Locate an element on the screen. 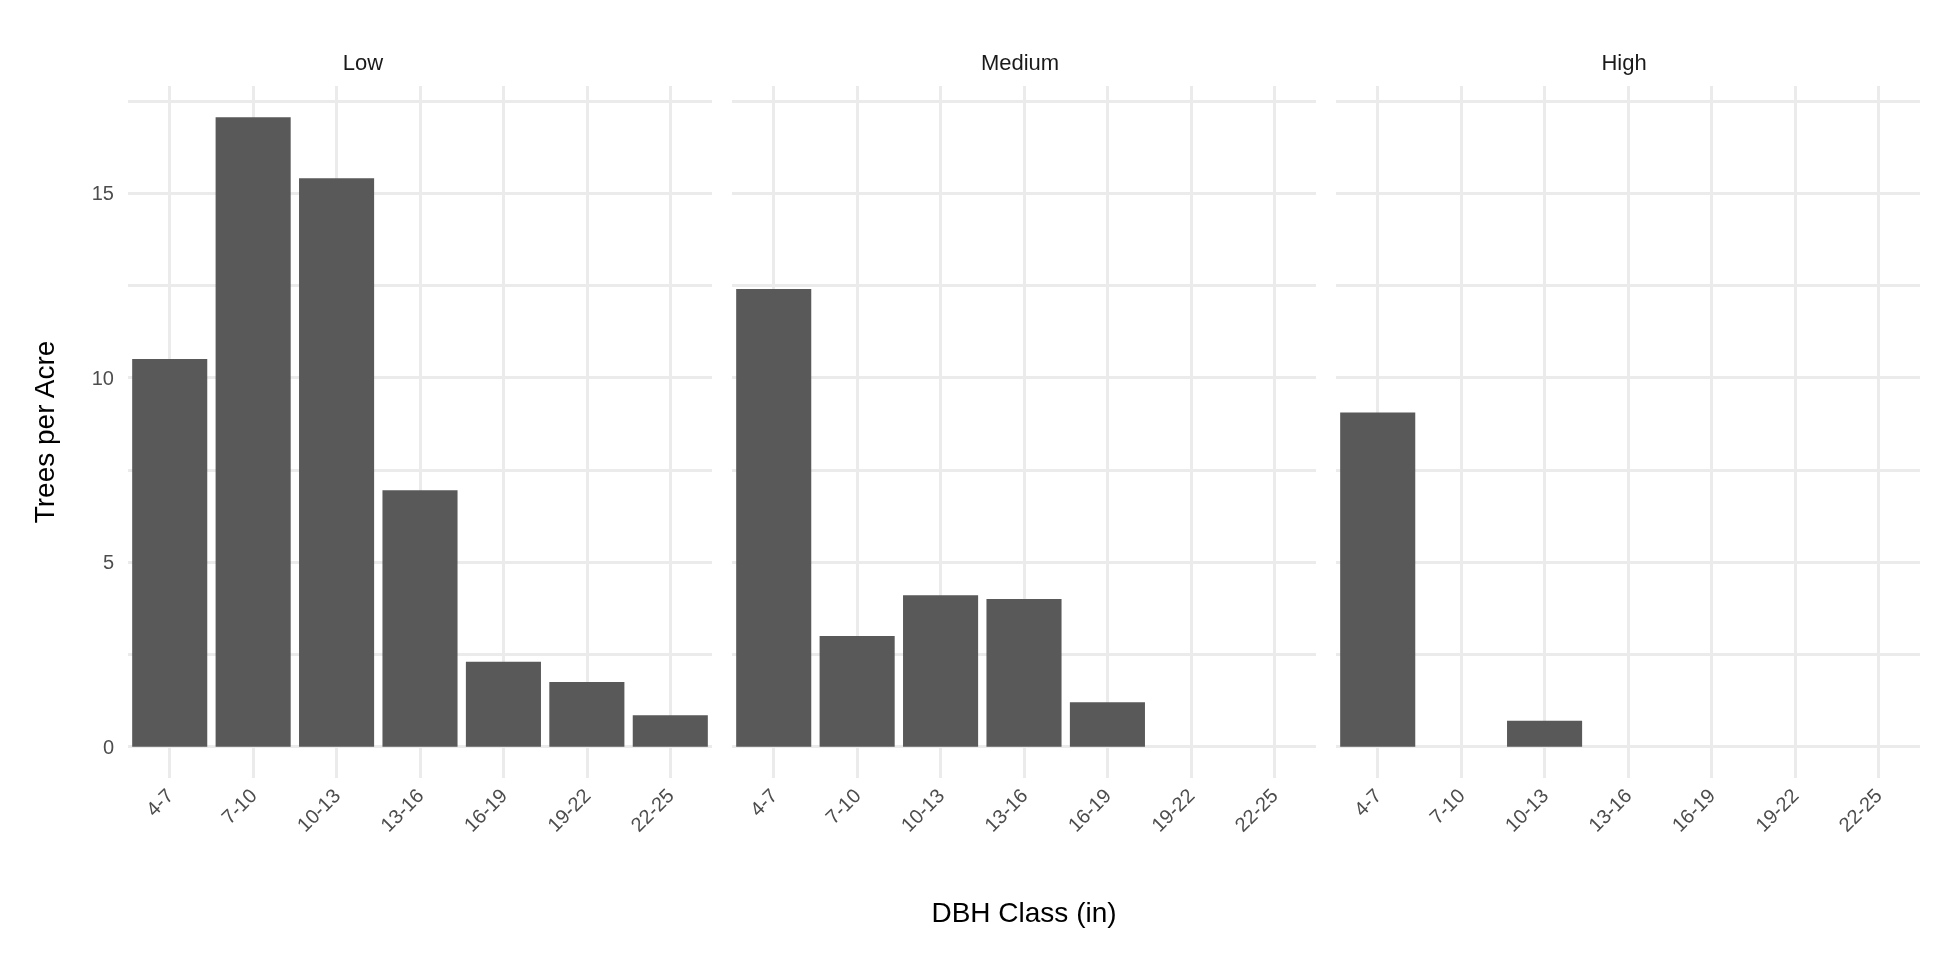 The width and height of the screenshot is (1939, 960). y-tick-label: 15 is located at coordinates (102, 193).